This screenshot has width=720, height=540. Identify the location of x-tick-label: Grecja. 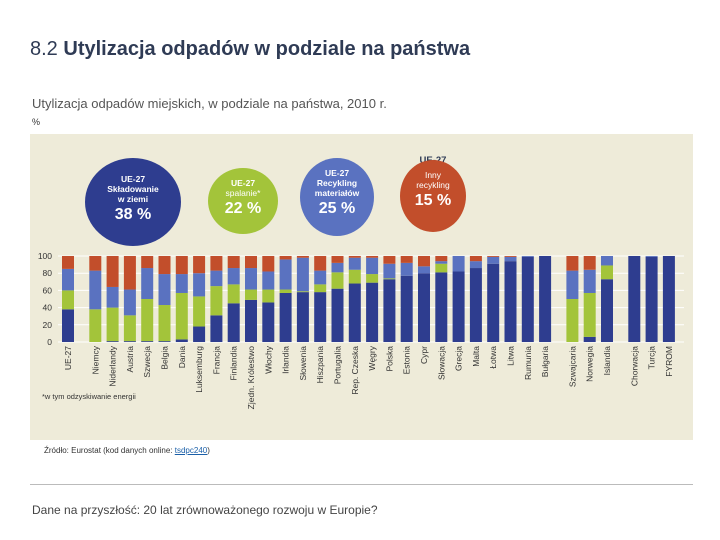
(459, 358).